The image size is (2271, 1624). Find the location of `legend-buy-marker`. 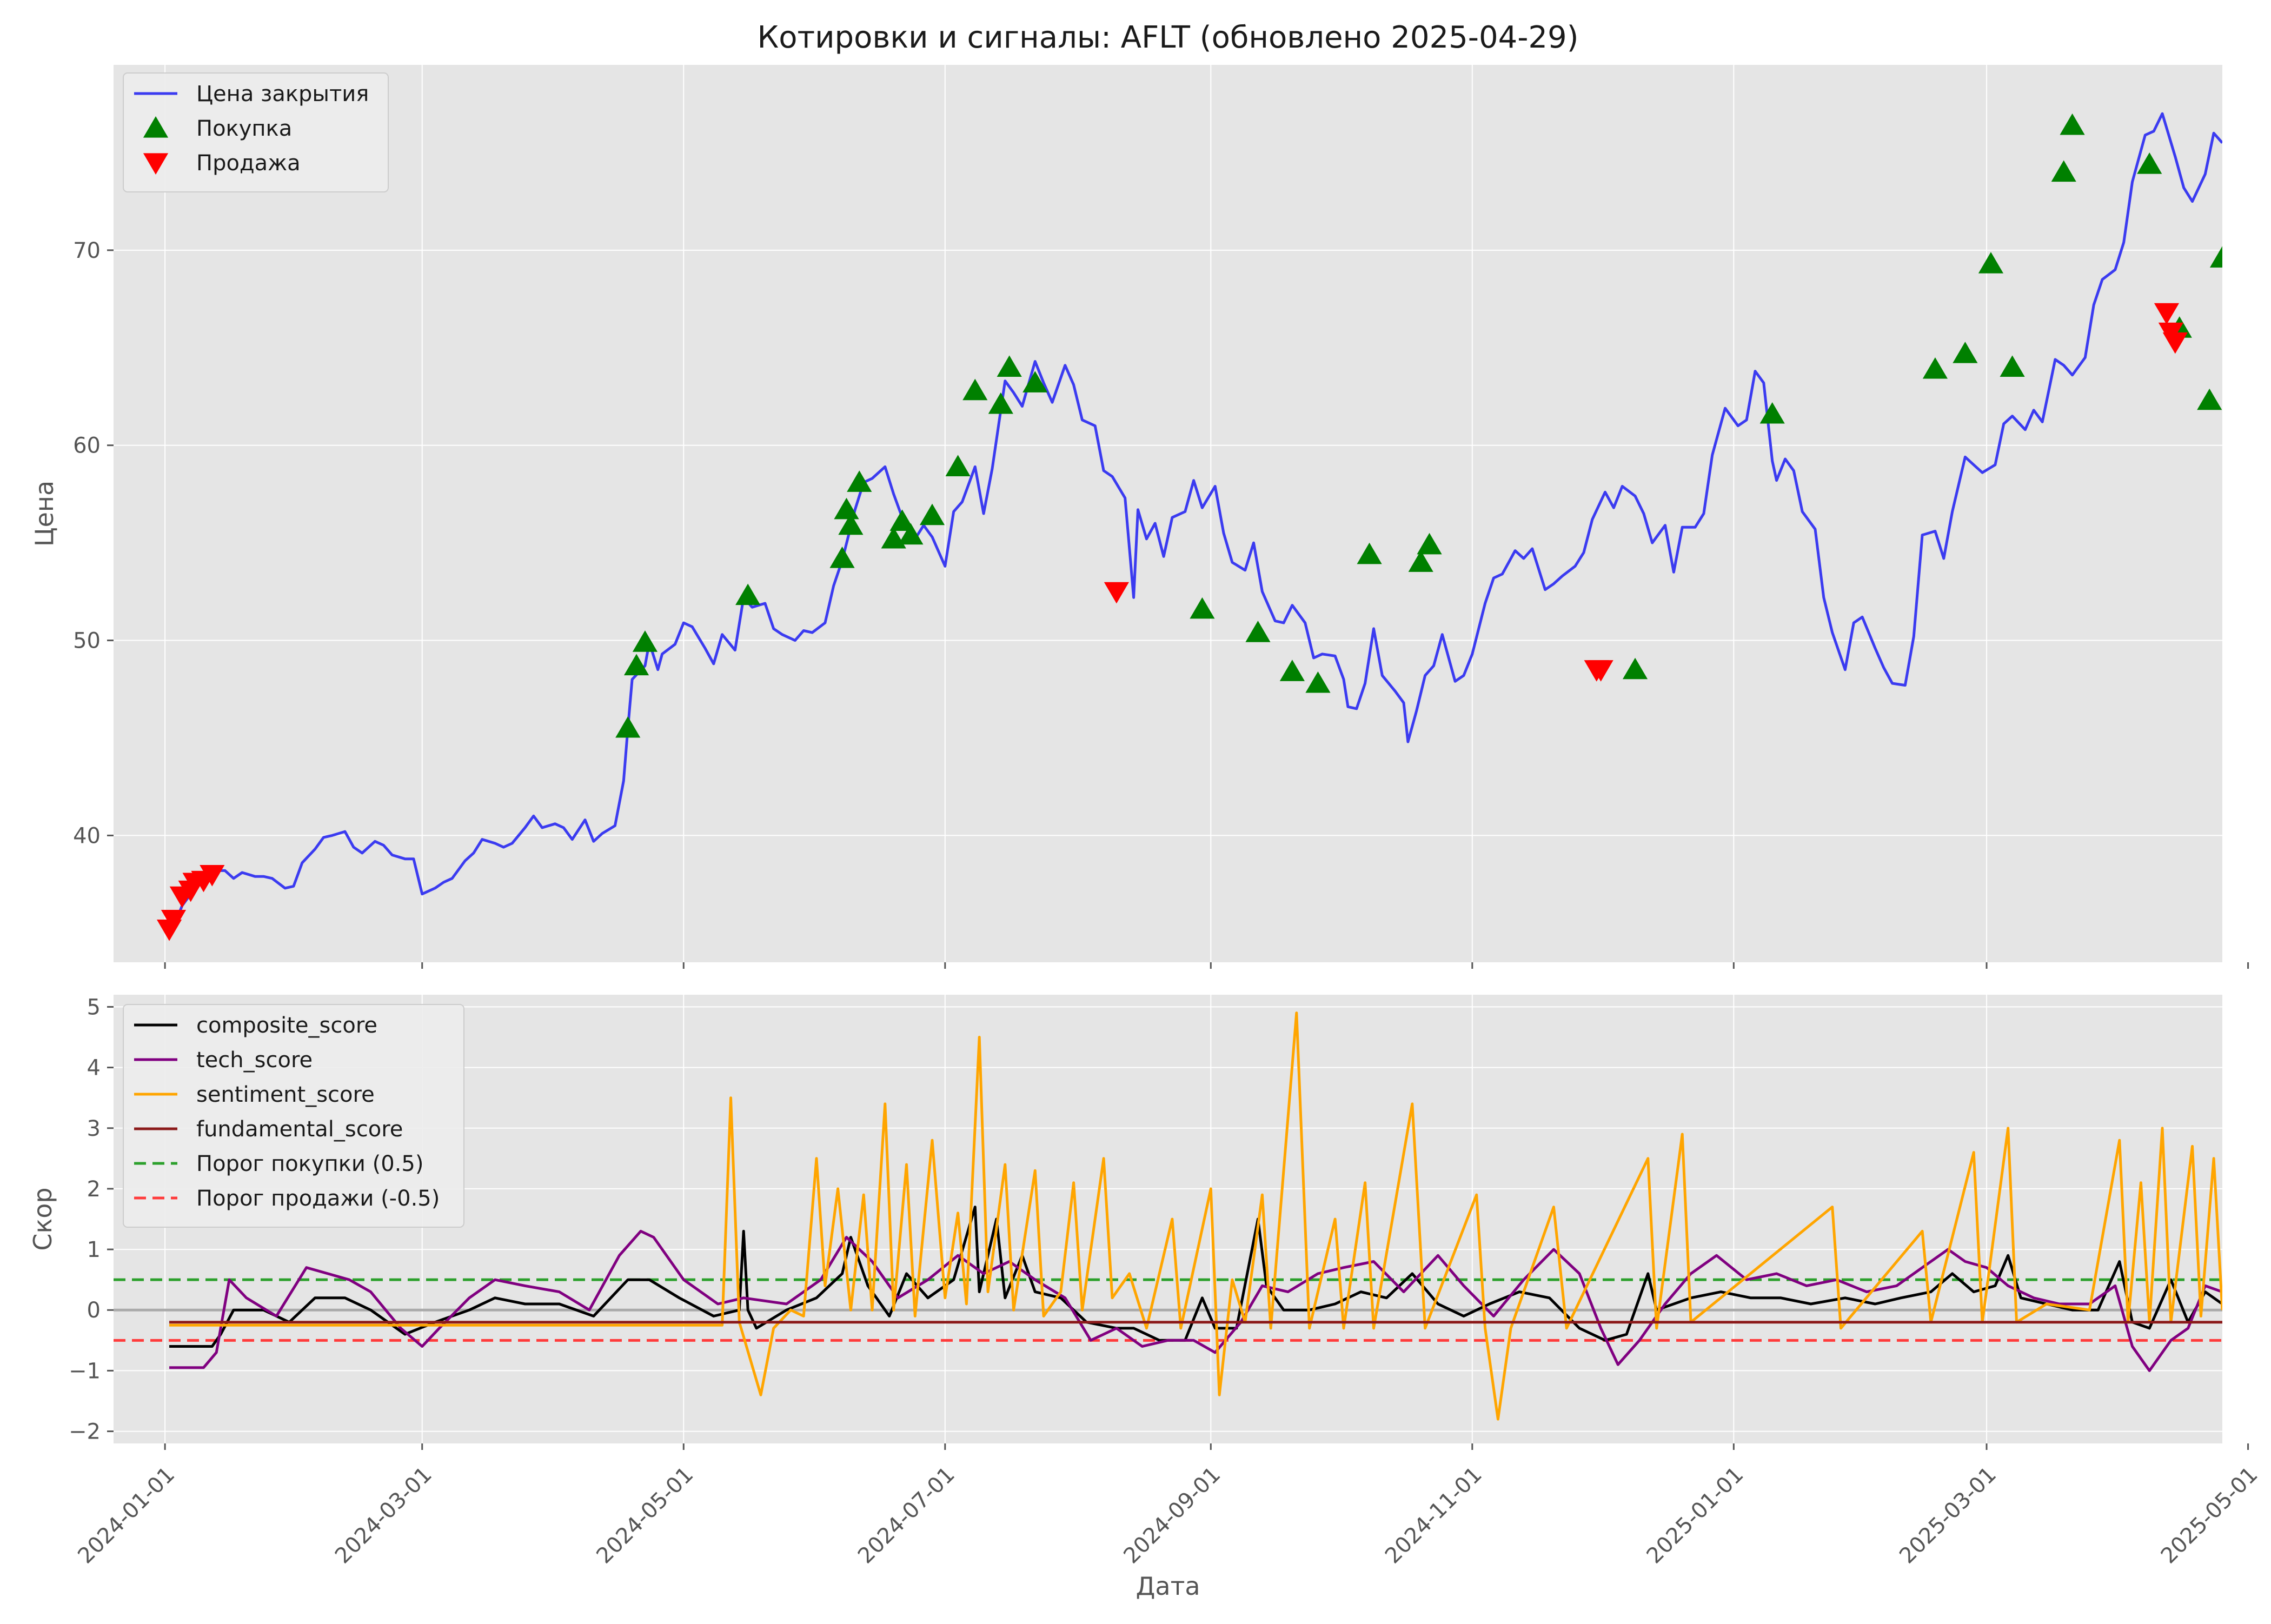

legend-buy-marker is located at coordinates (156, 127).